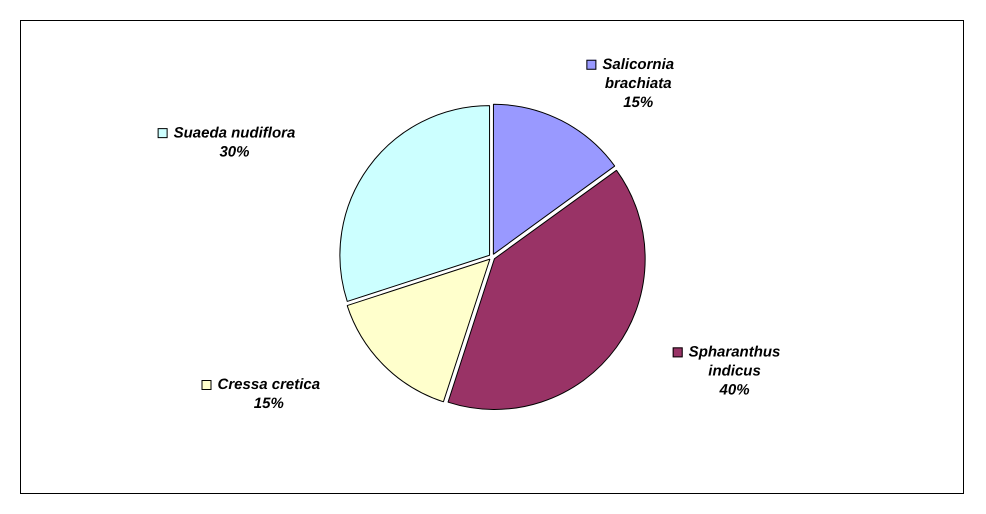  Describe the element at coordinates (235, 133) in the screenshot. I see `legend-label: Suaeda nudiflora` at that location.